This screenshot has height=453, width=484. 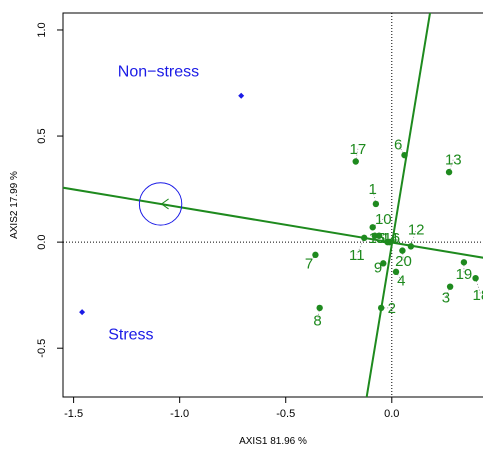 What do you see at coordinates (391, 414) in the screenshot?
I see `x-tick-label: 0.0` at bounding box center [391, 414].